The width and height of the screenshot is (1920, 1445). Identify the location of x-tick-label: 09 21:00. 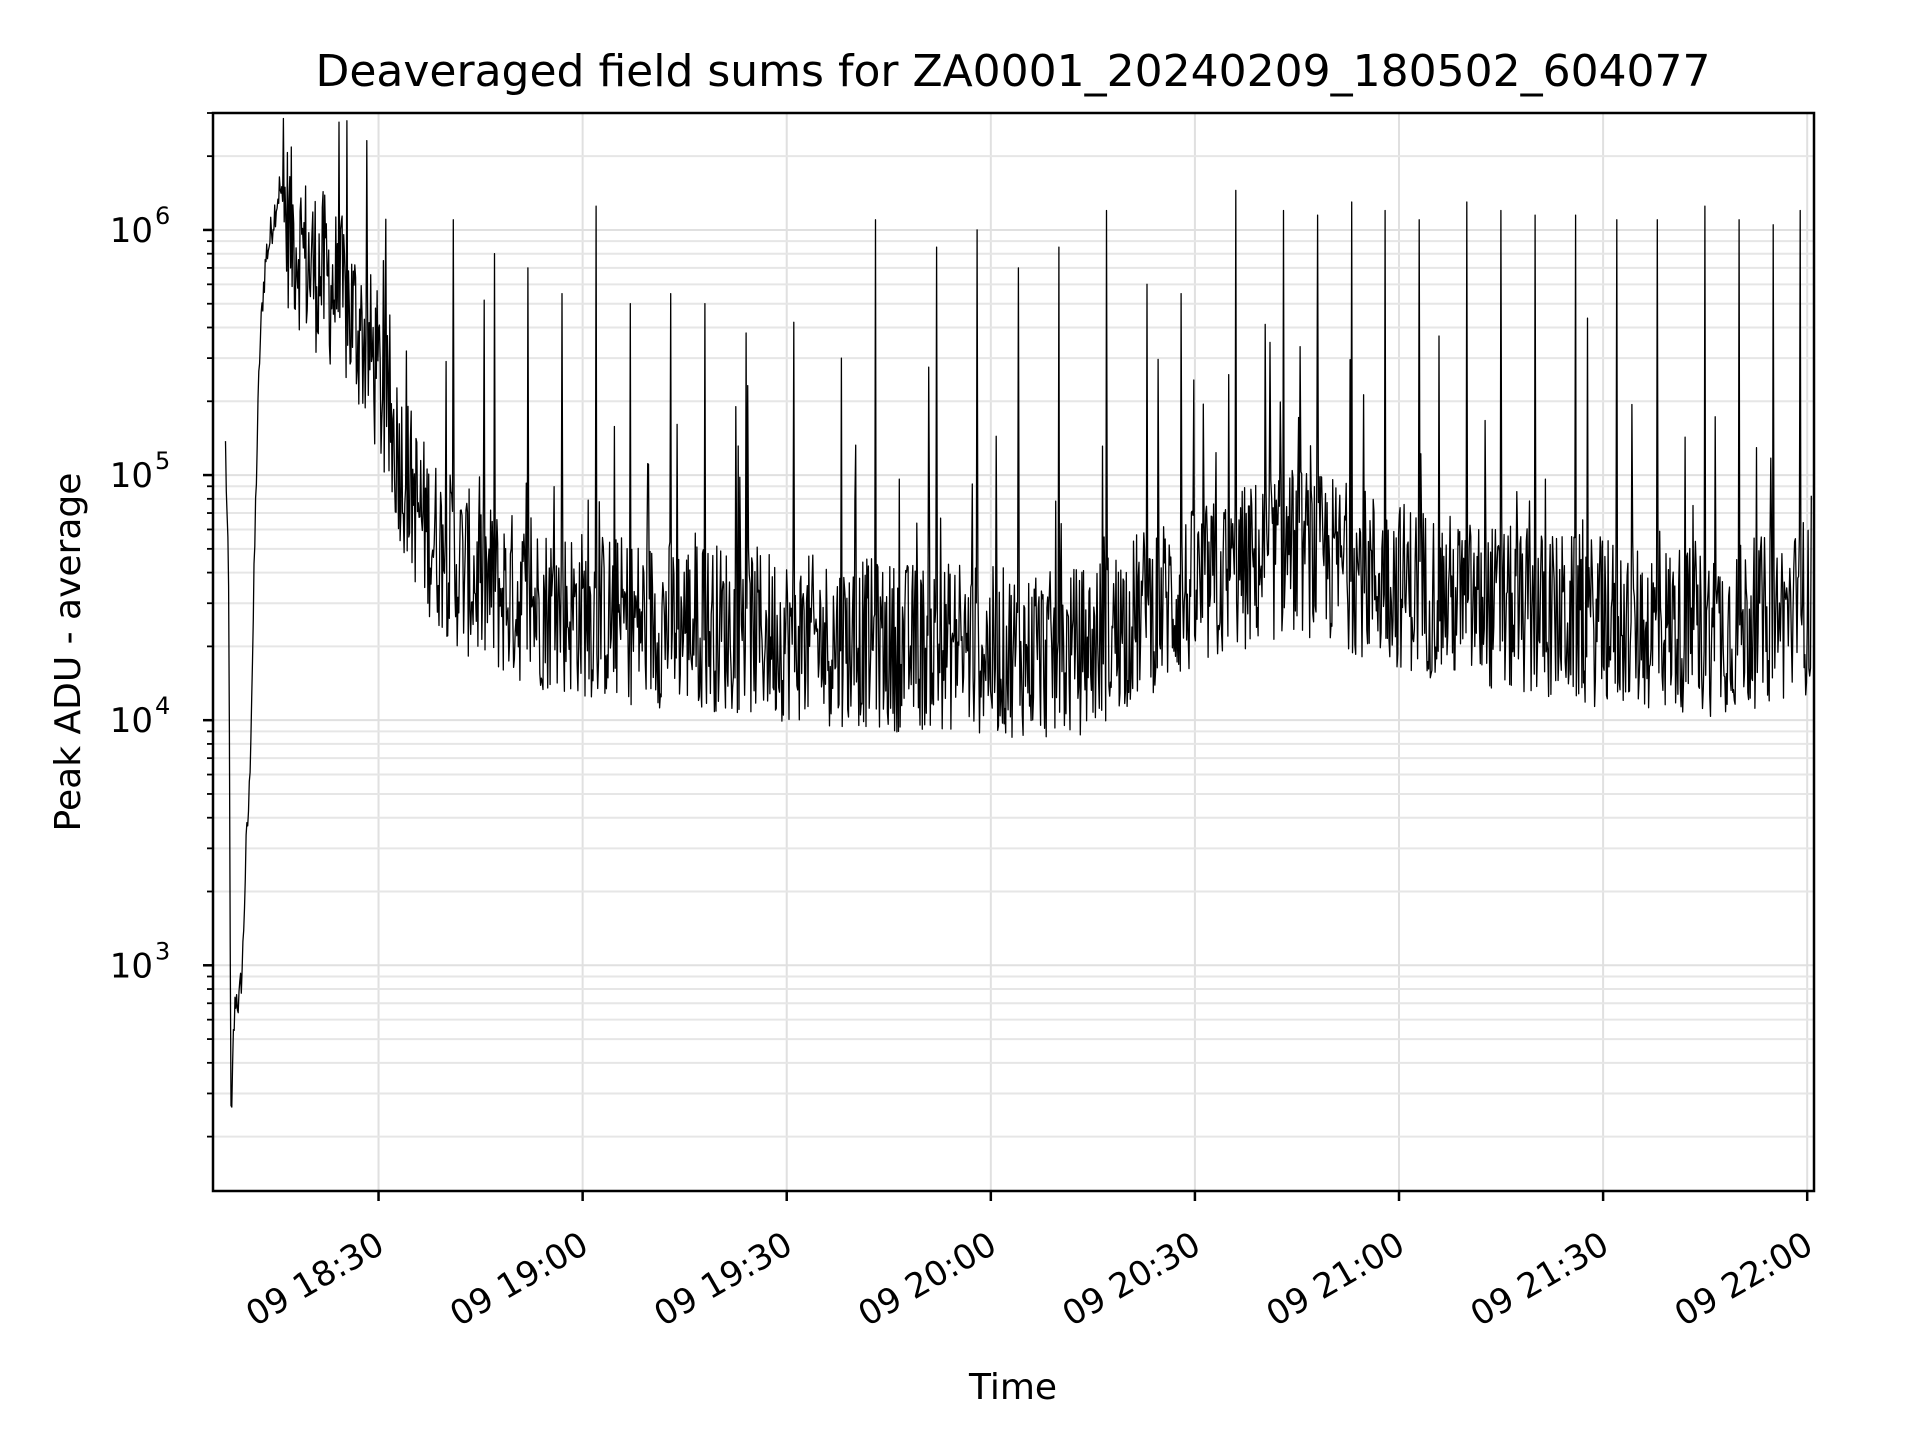
(1336, 1279).